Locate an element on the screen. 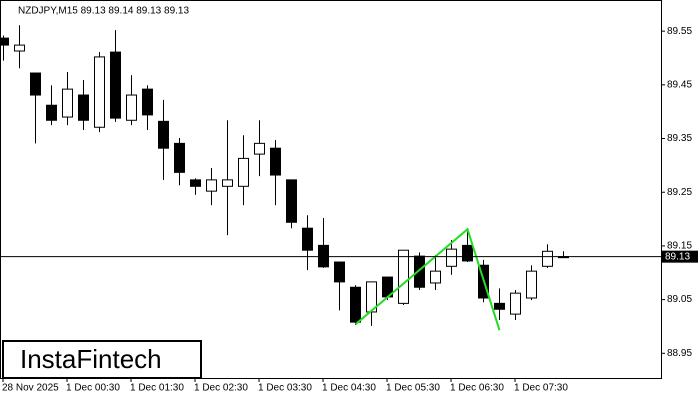 Image resolution: width=700 pixels, height=405 pixels. y-tick-label: 89.25 is located at coordinates (679, 192).